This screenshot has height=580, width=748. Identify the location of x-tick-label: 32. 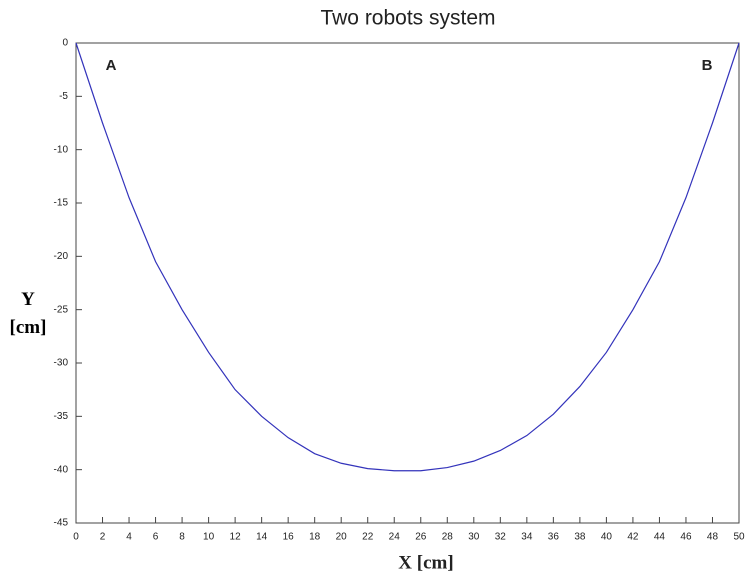
(501, 537).